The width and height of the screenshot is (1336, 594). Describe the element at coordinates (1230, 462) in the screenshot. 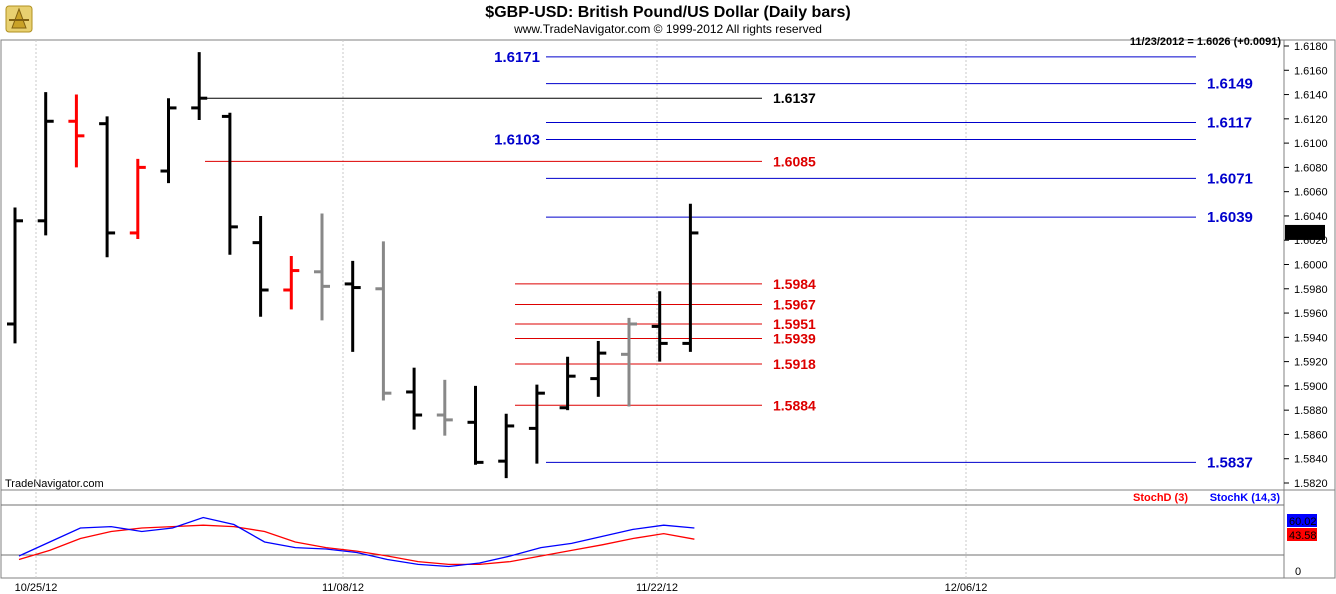

I see `level-label: 1.5837` at that location.